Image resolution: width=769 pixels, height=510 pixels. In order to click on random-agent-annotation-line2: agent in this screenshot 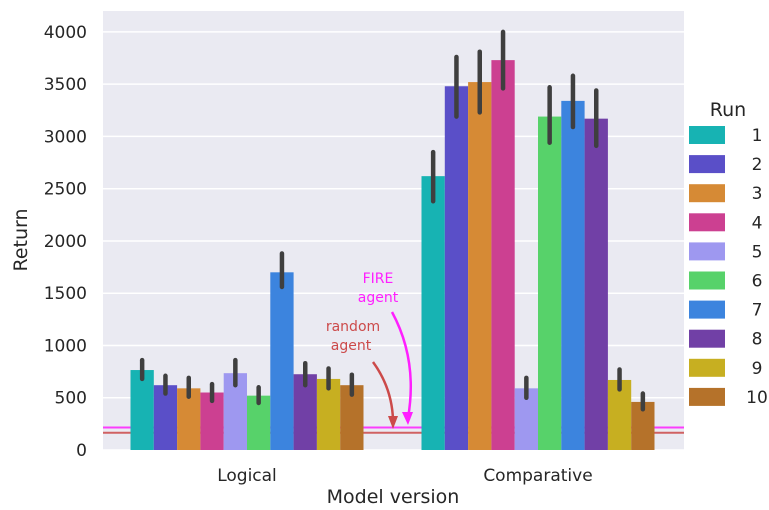, I will do `click(351, 346)`.